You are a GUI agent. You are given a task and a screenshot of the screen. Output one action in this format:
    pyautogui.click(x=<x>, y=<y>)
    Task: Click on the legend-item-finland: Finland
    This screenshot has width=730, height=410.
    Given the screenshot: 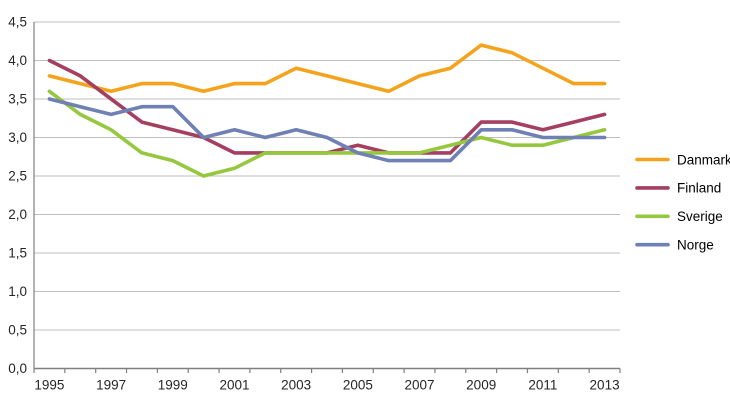 What is the action you would take?
    pyautogui.click(x=678, y=188)
    